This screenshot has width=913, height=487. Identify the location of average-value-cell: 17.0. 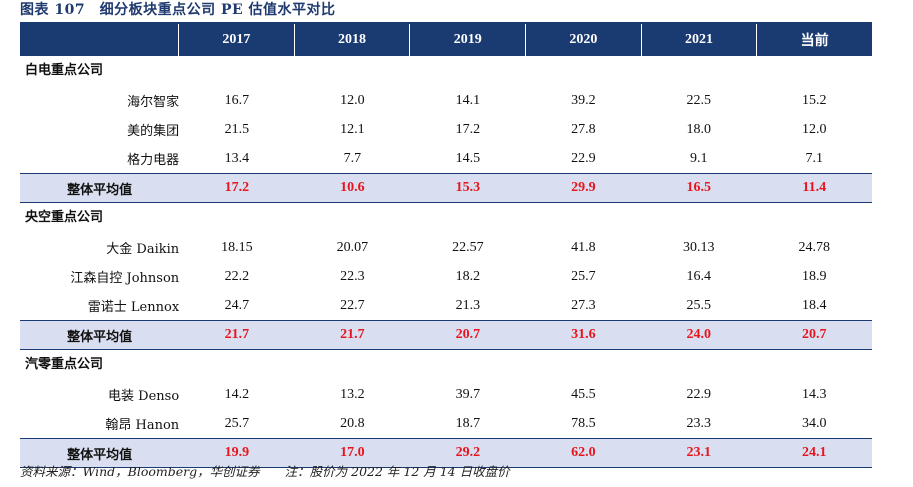
(352, 452).